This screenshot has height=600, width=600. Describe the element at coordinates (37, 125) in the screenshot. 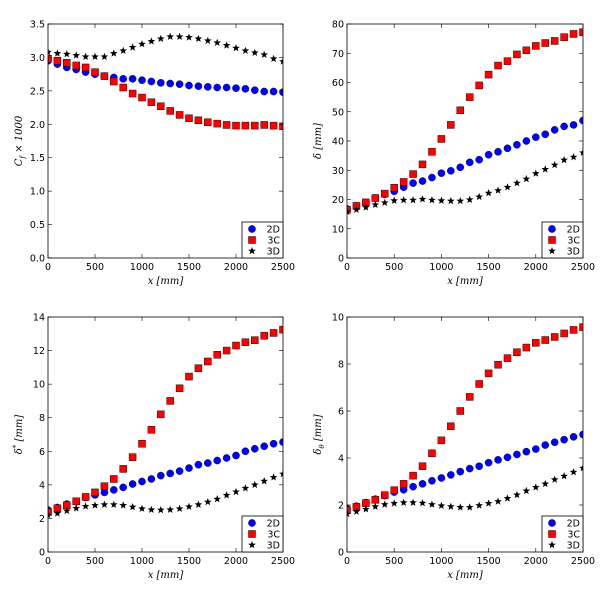

I see `y-tick-label: 2.0` at that location.